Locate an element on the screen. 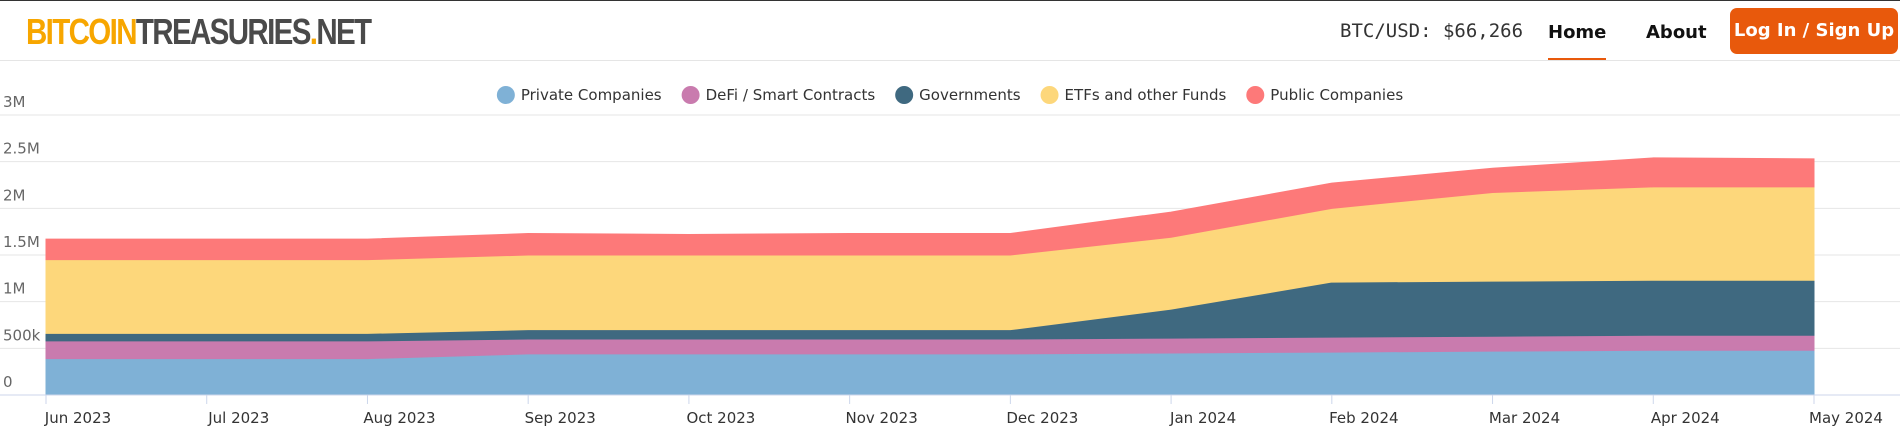  x-tick-label: Aug 2023 is located at coordinates (399, 418).